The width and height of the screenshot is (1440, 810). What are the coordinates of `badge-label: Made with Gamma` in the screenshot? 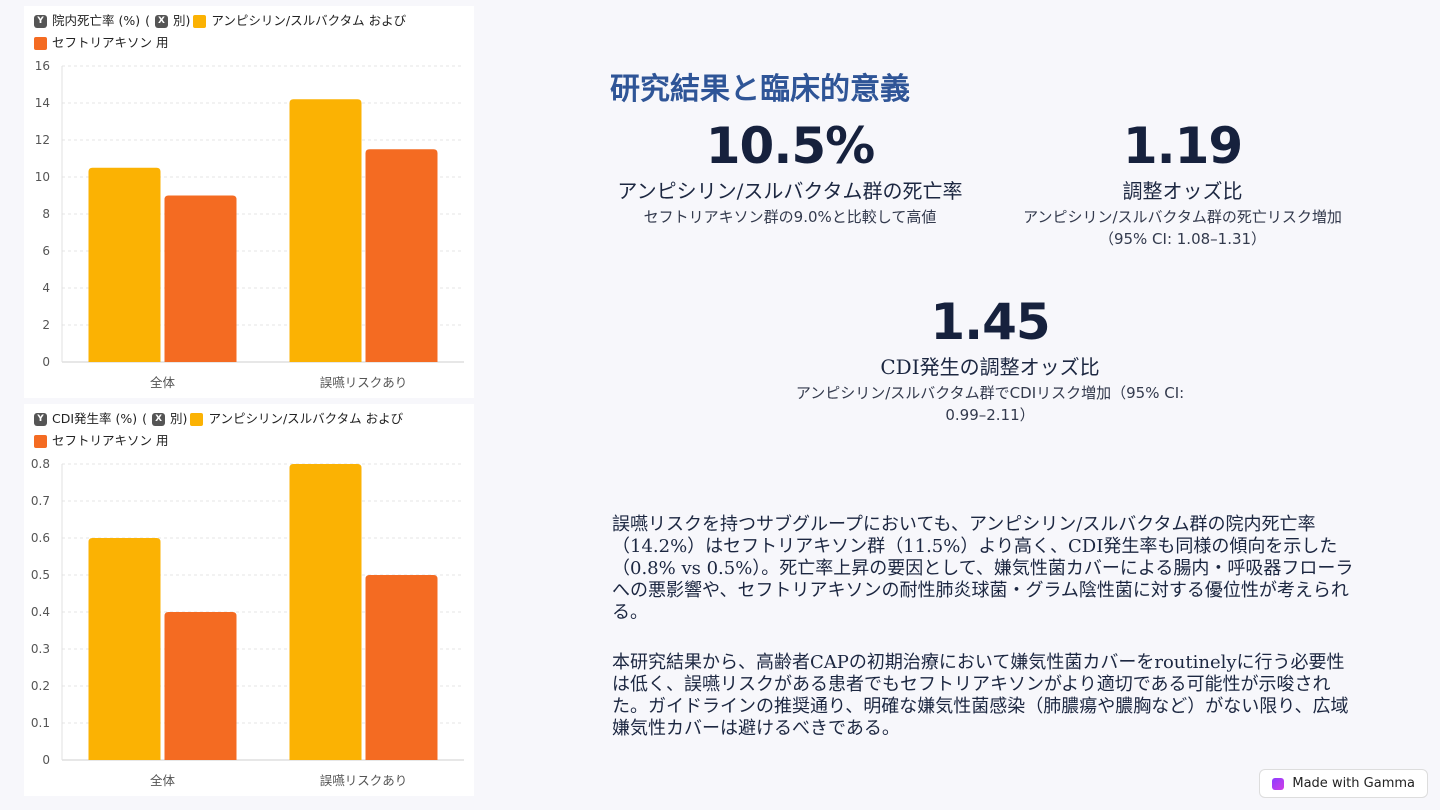 It's located at (1353, 783).